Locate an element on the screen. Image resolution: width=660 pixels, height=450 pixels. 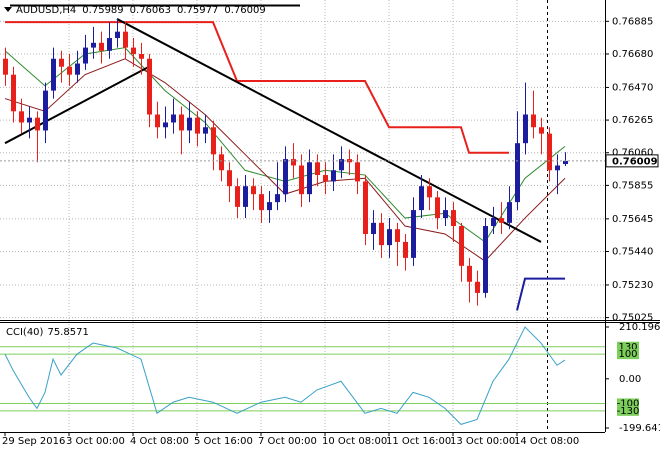
x-tick-label: 14 Oct 08:00 is located at coordinates (546, 441).